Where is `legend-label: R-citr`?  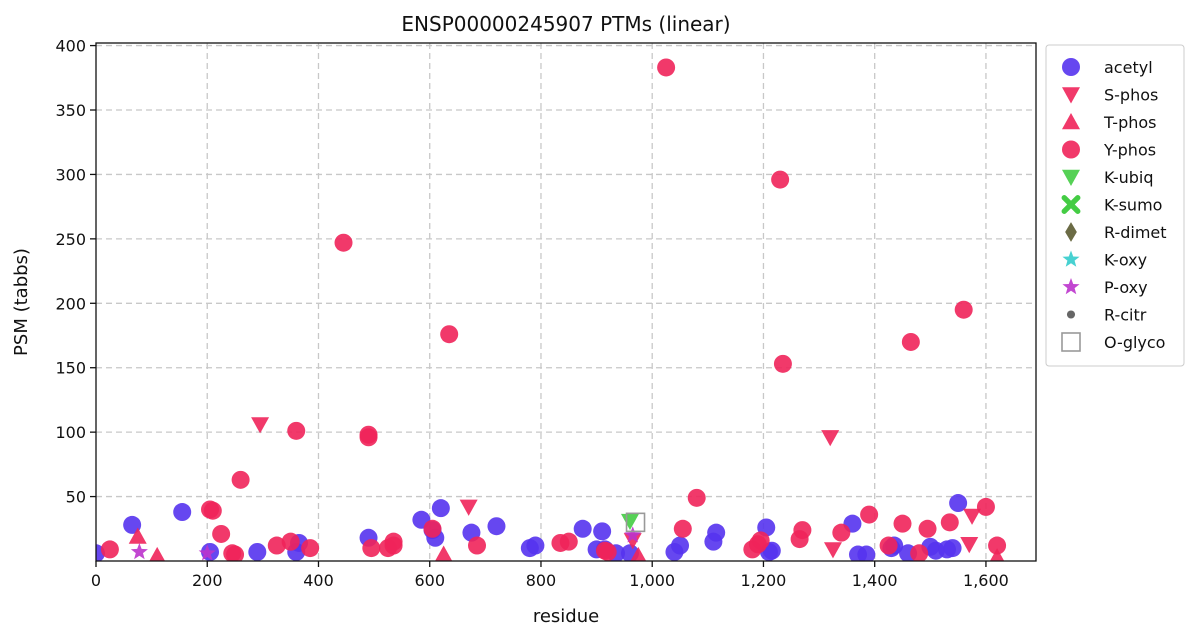 legend-label: R-citr is located at coordinates (1125, 315).